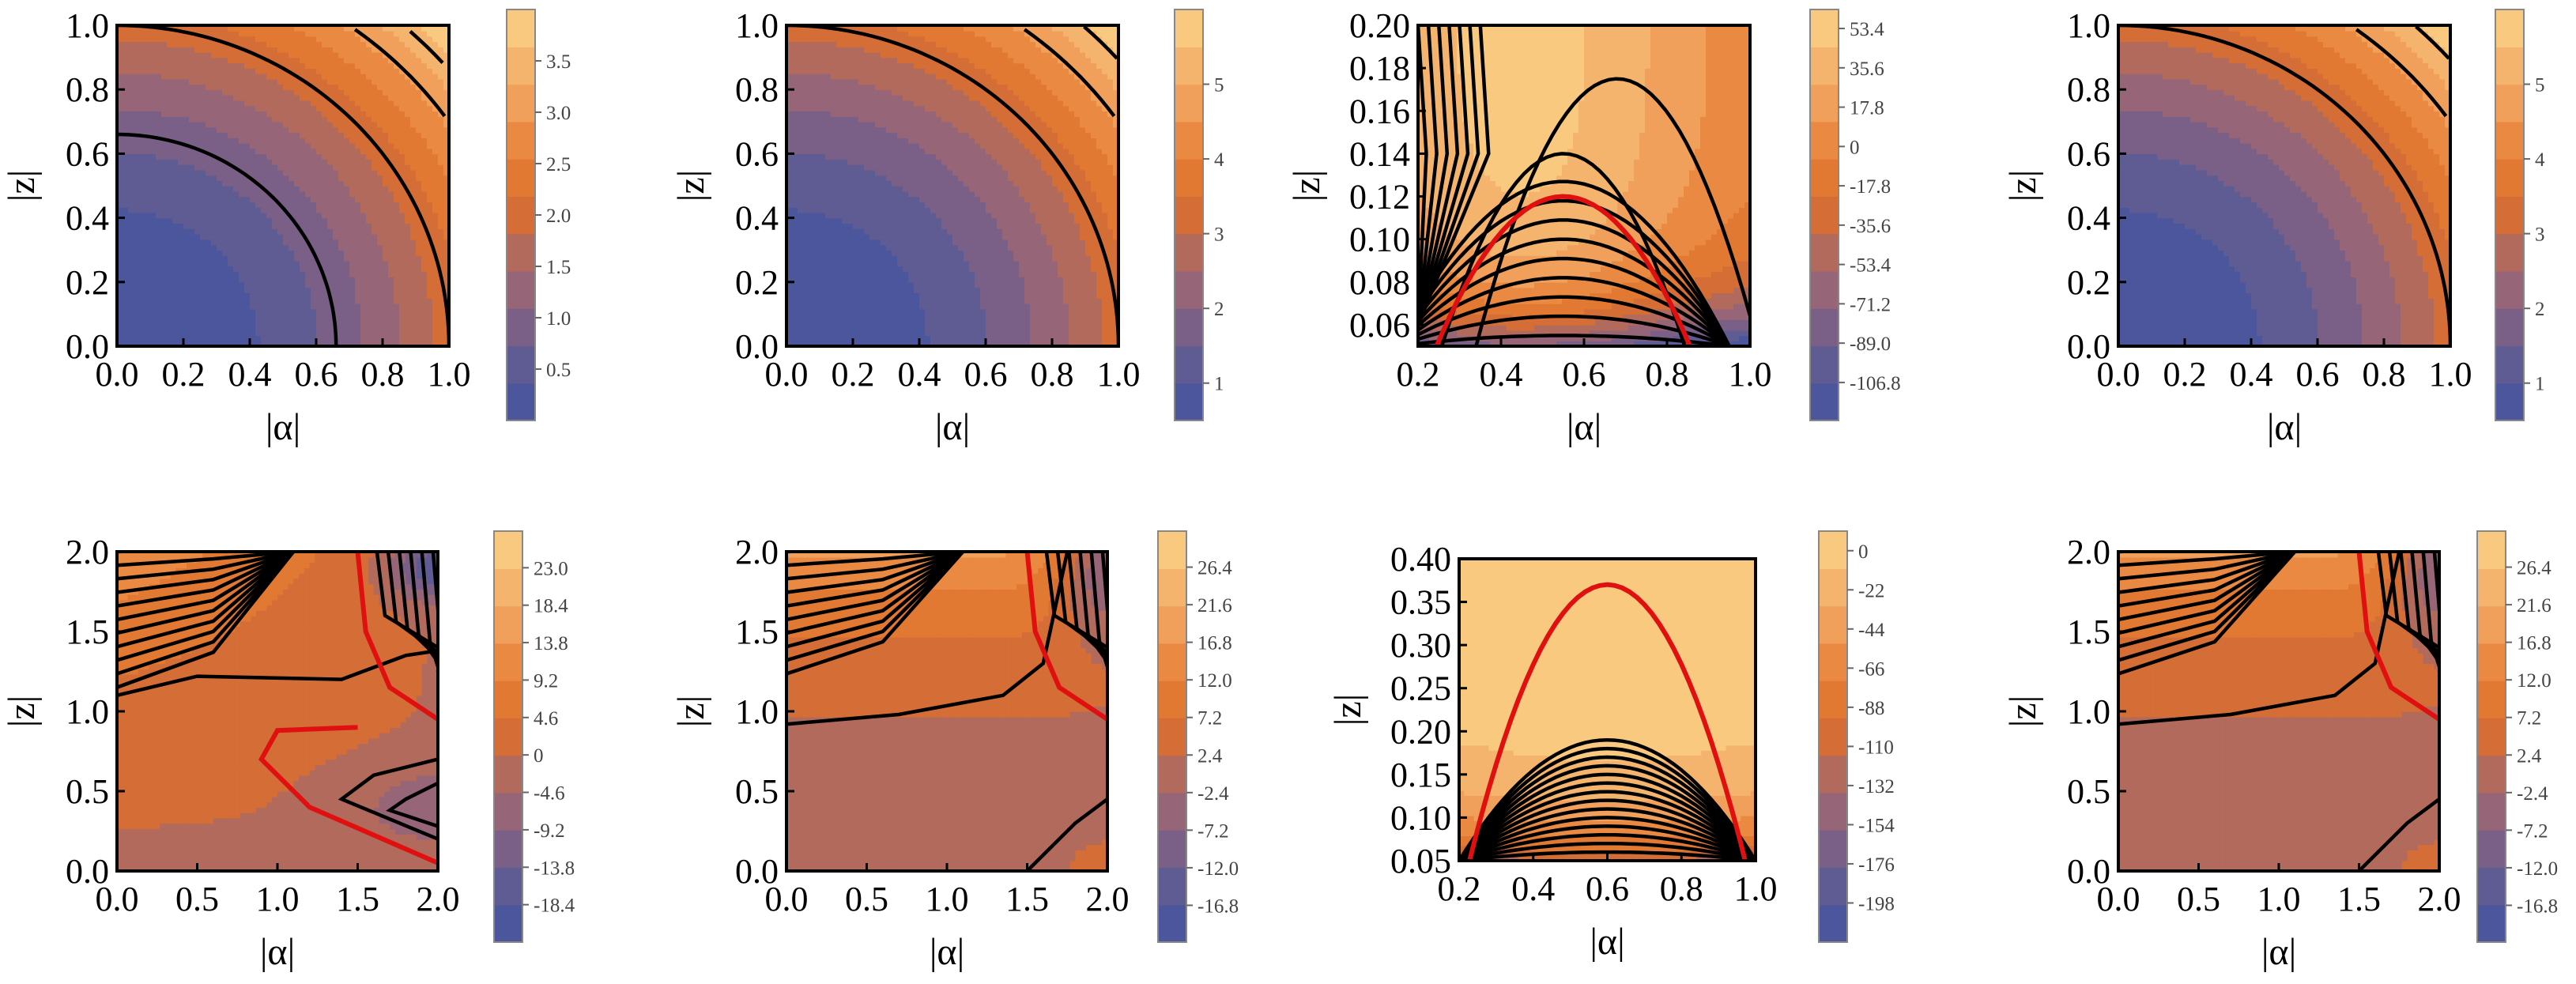 The width and height of the screenshot is (2576, 984). I want to click on y-tick-label: 1.0, so click(87, 25).